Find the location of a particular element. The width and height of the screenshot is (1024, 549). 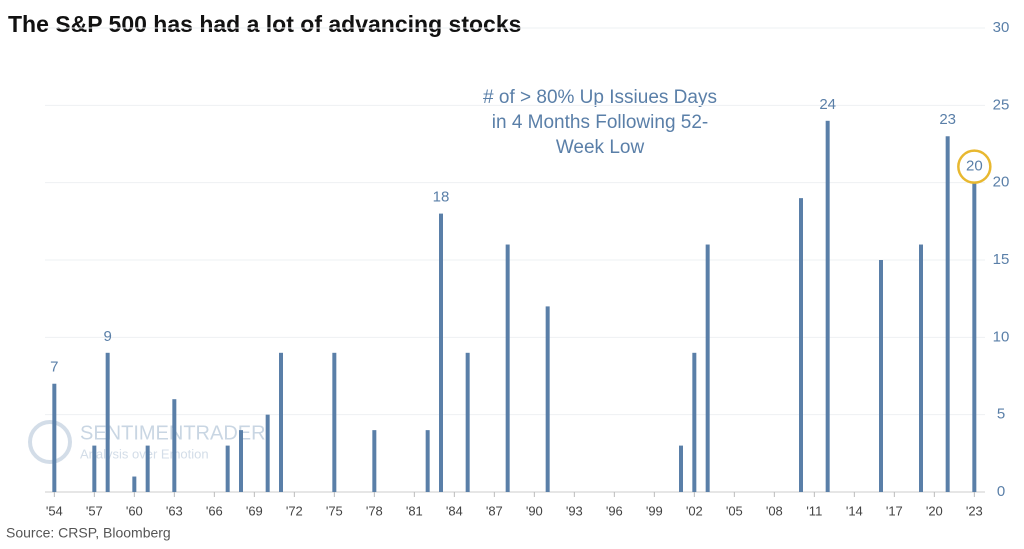

data-label: 7 is located at coordinates (54, 367).